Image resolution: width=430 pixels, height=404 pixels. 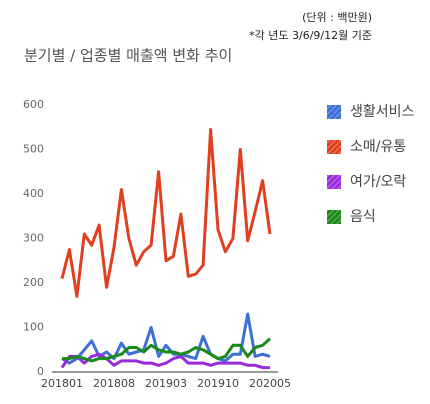 I want to click on subtitle: *각 년도 3/6/9/12월 기준, so click(x=310, y=35).